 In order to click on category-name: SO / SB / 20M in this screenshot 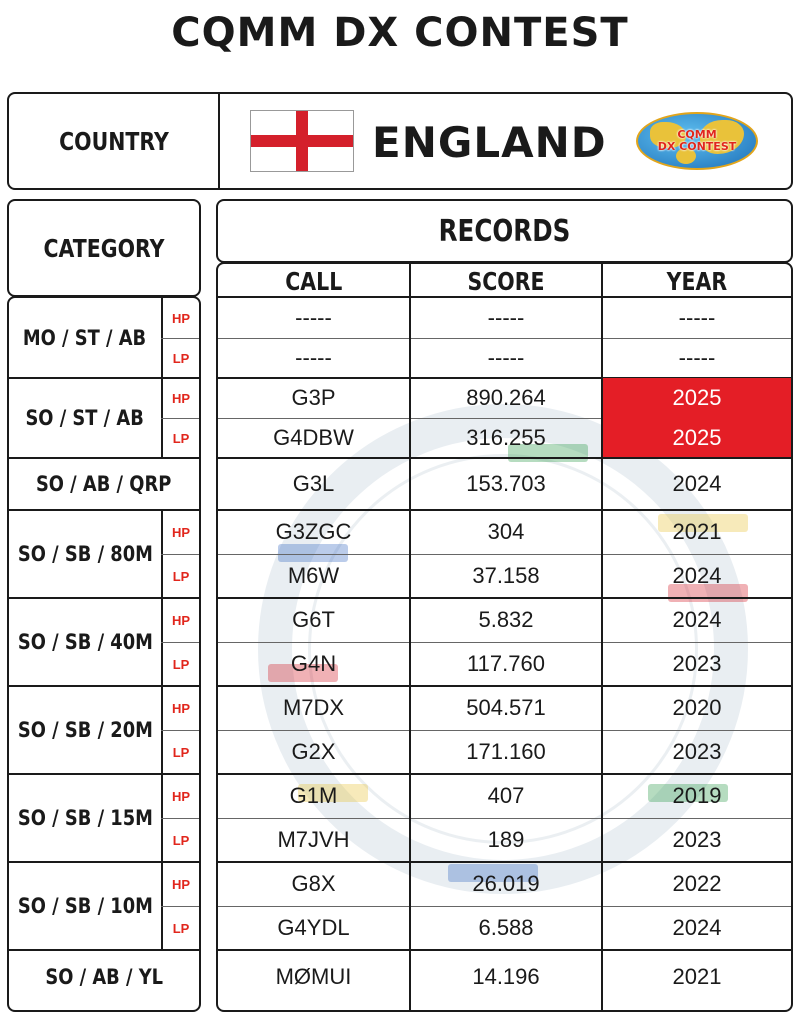, I will do `click(85, 730)`.